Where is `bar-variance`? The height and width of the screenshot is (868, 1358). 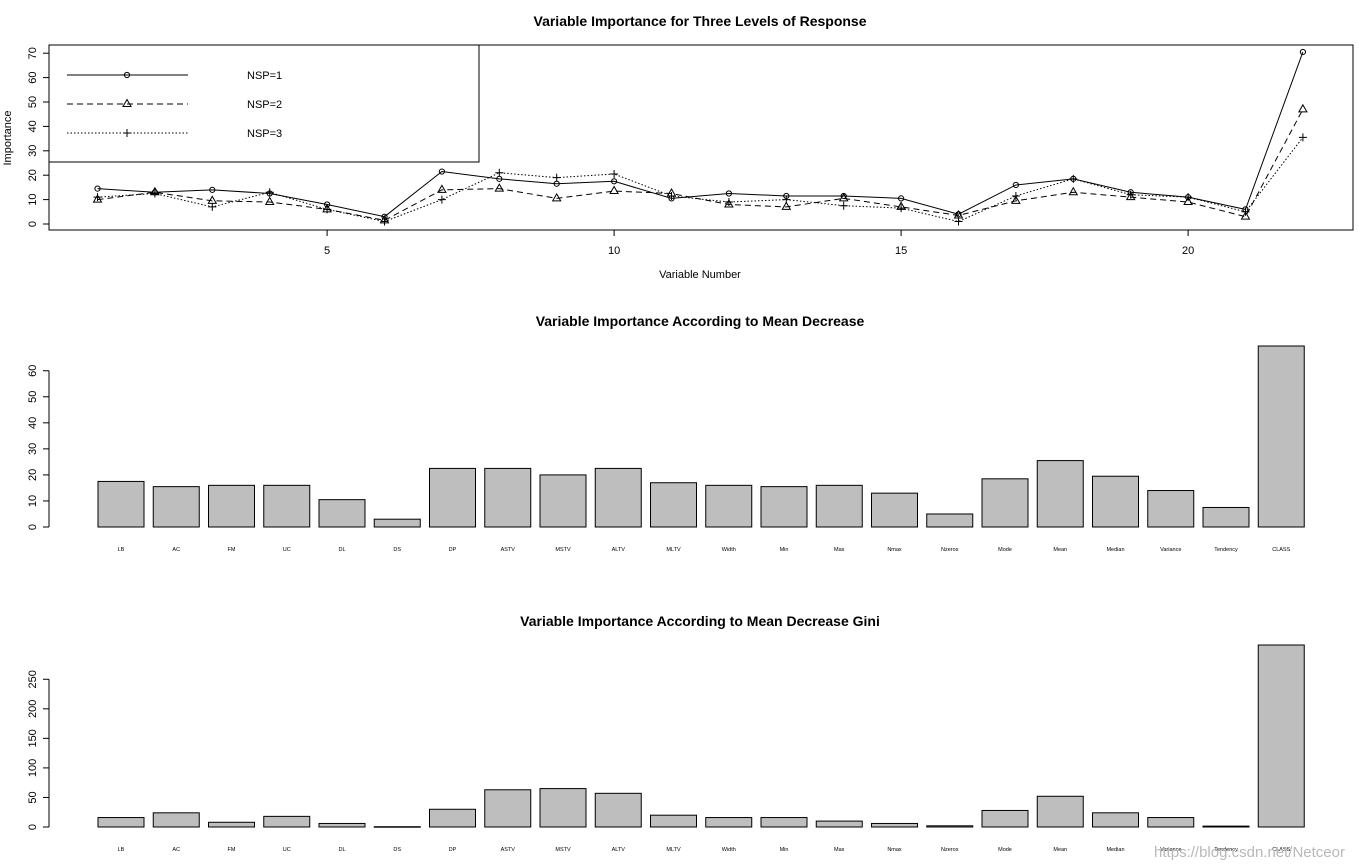 bar-variance is located at coordinates (1171, 822).